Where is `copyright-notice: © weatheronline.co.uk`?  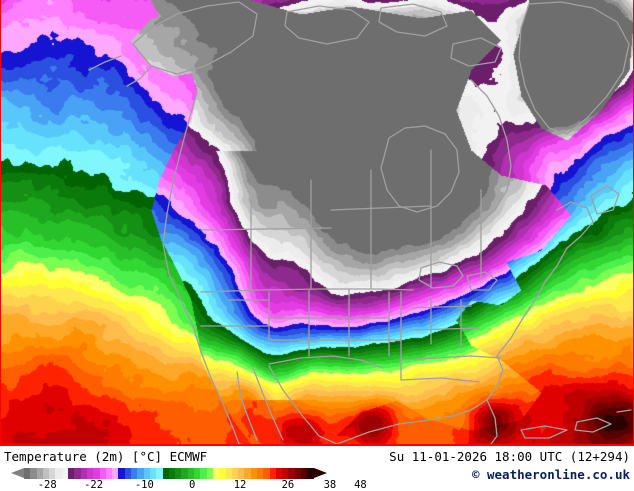
copyright-notice: © weatheronline.co.uk is located at coordinates (550, 474).